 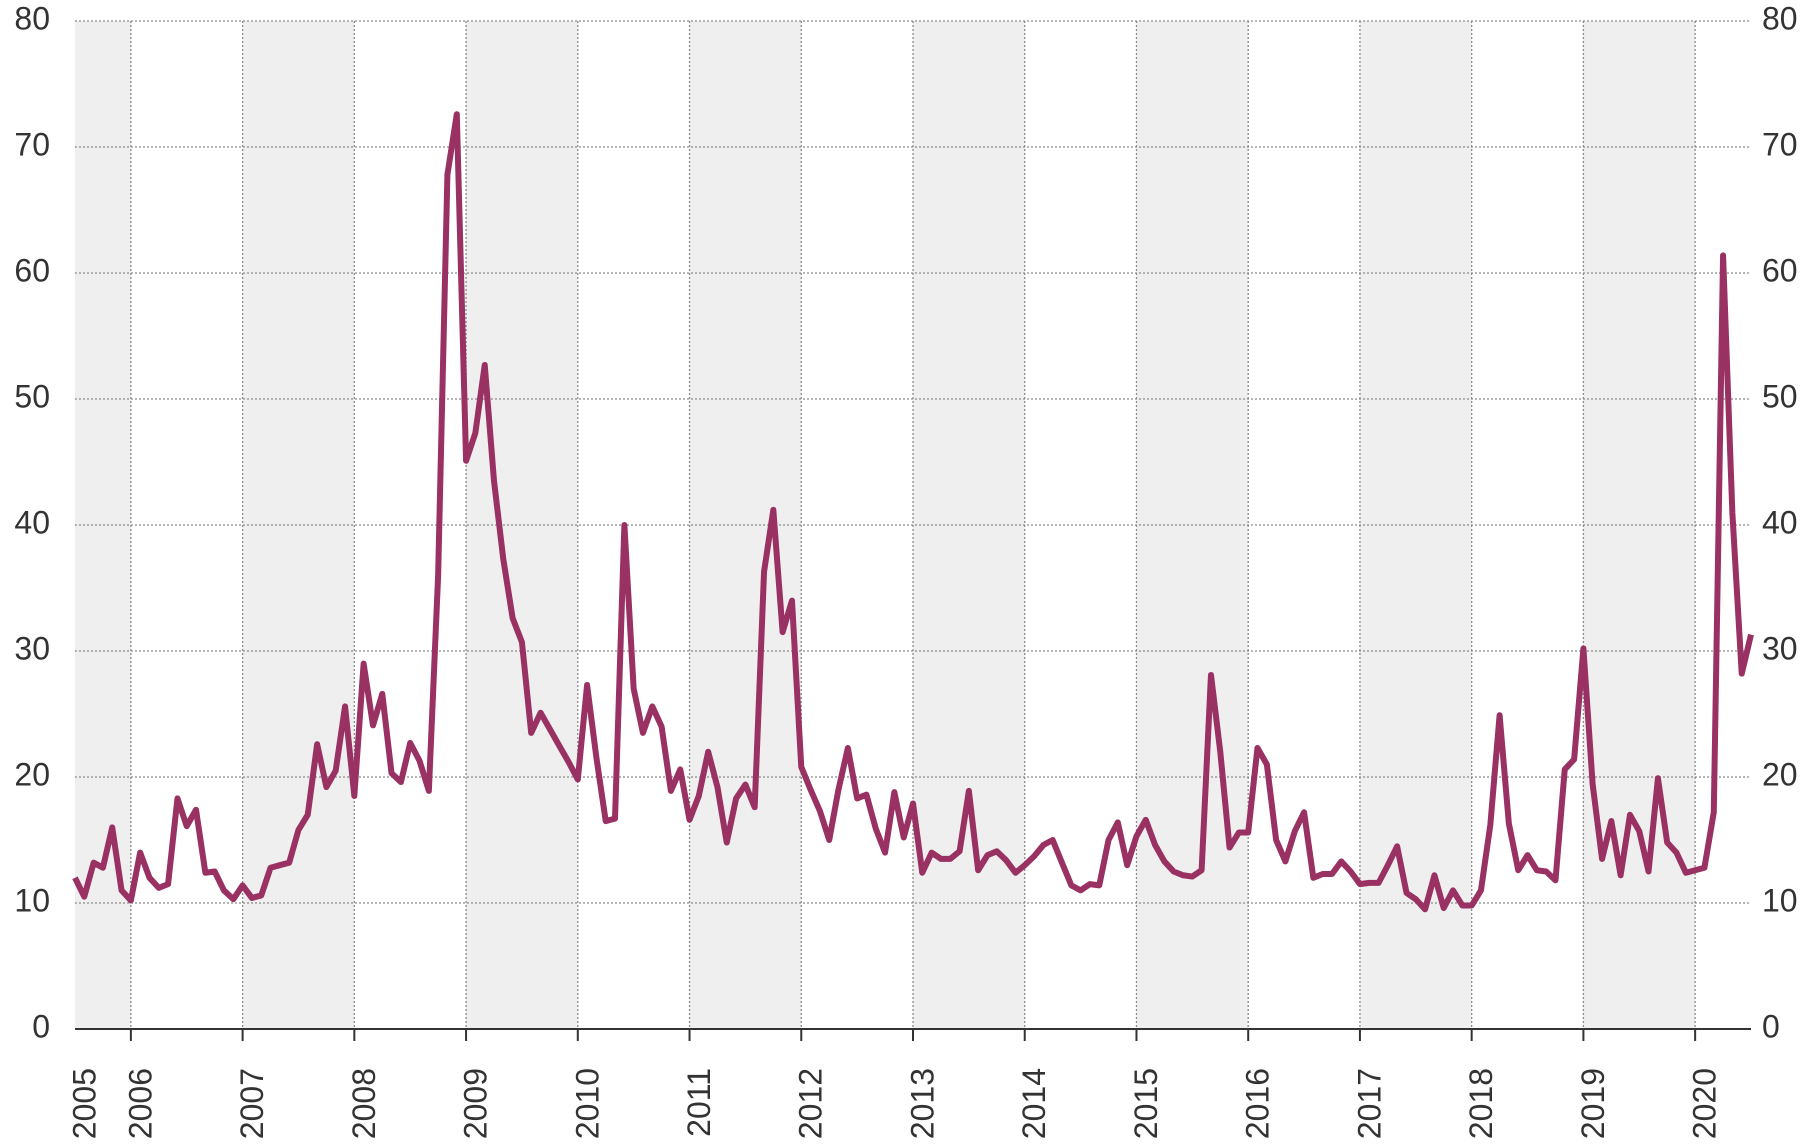 I want to click on x-tick-label: 2011, so click(x=699, y=1102).